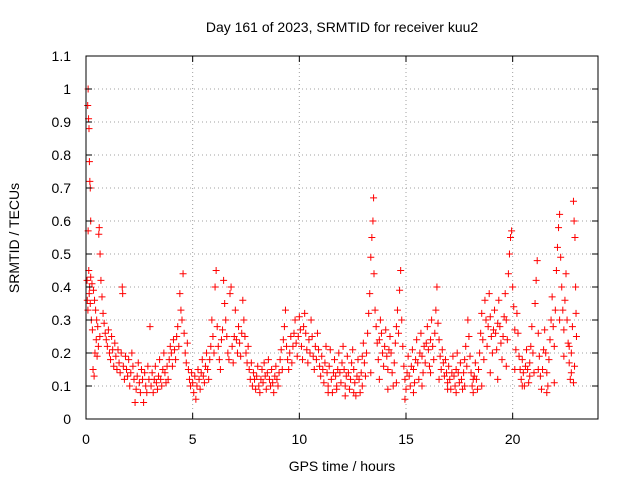 This screenshot has height=480, width=640. I want to click on x-tick-label: 10, so click(300, 439).